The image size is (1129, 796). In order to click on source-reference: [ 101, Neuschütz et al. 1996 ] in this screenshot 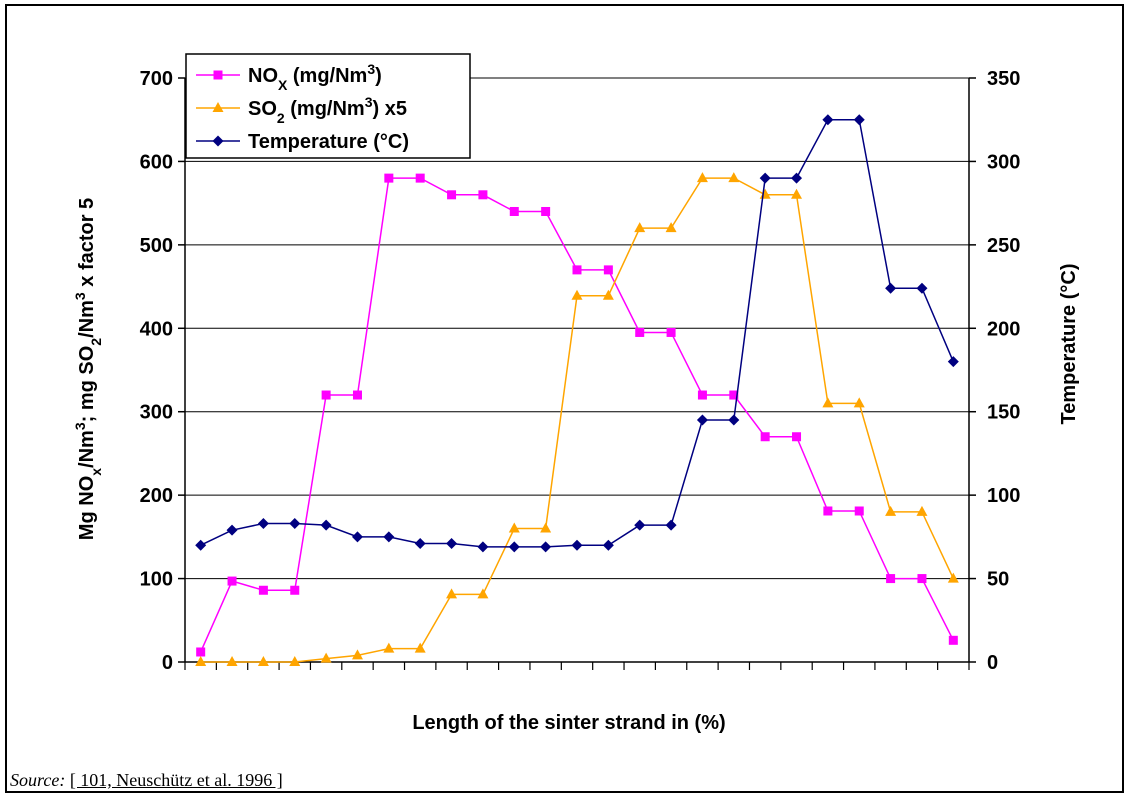, I will do `click(176, 780)`.